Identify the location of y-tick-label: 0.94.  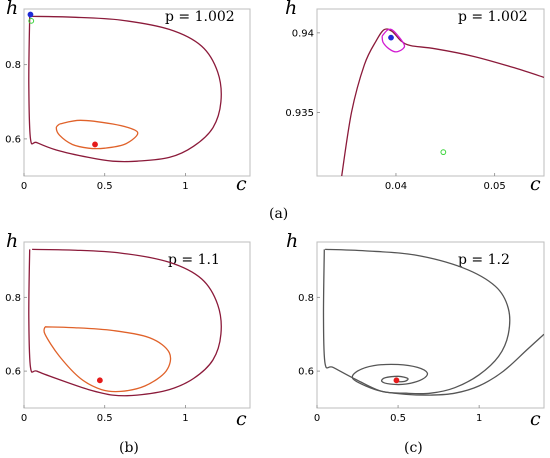
(303, 33).